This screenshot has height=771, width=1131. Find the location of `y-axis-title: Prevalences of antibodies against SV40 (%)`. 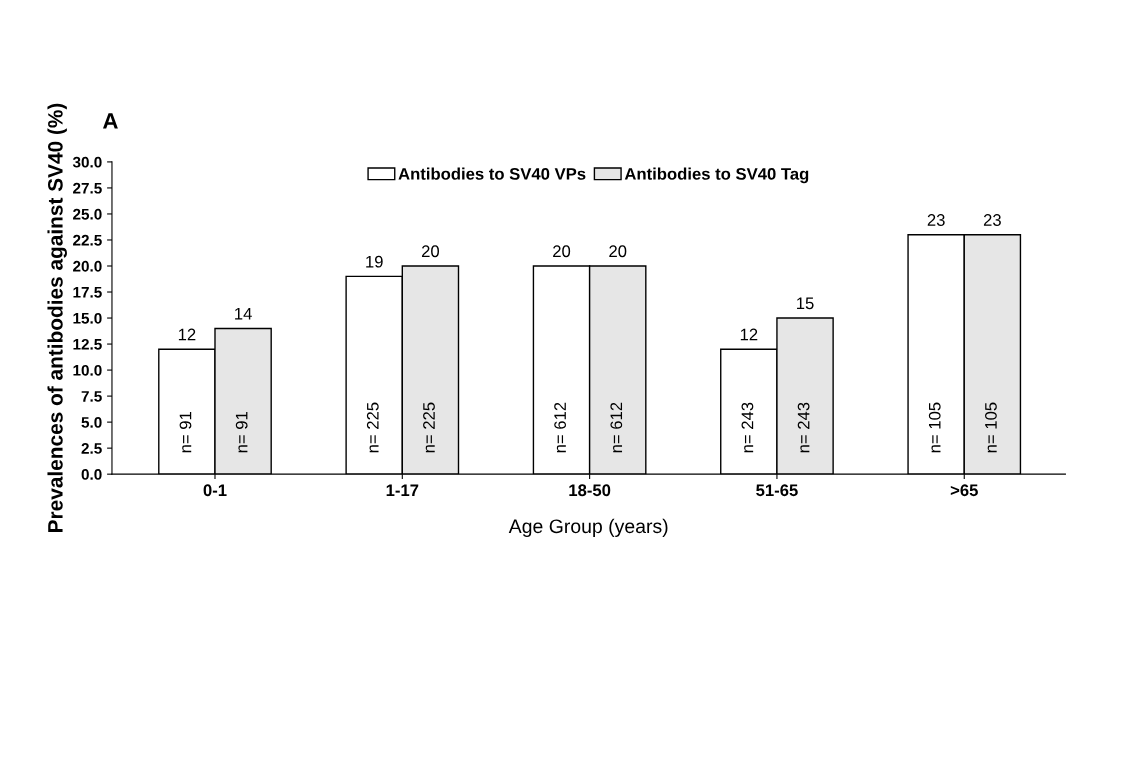

y-axis-title: Prevalences of antibodies against SV40 (%) is located at coordinates (57, 317).